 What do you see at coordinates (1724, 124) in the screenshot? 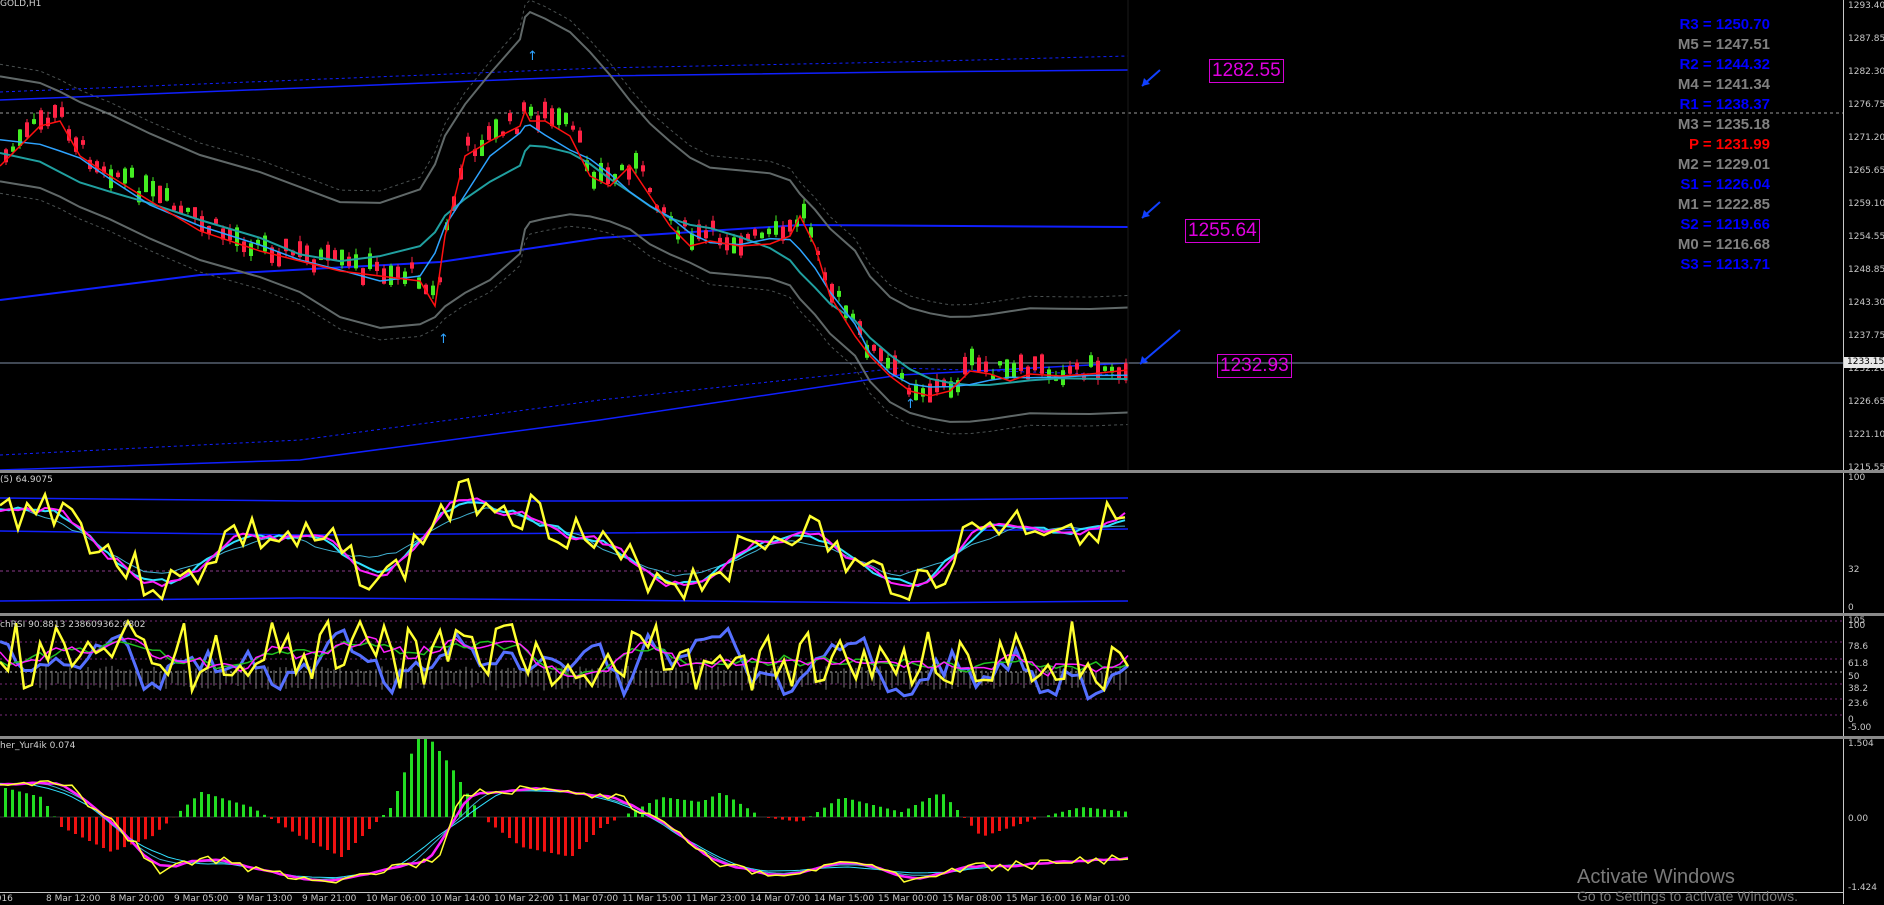
I see `pivot-level-5: M3 = 1235.18` at bounding box center [1724, 124].